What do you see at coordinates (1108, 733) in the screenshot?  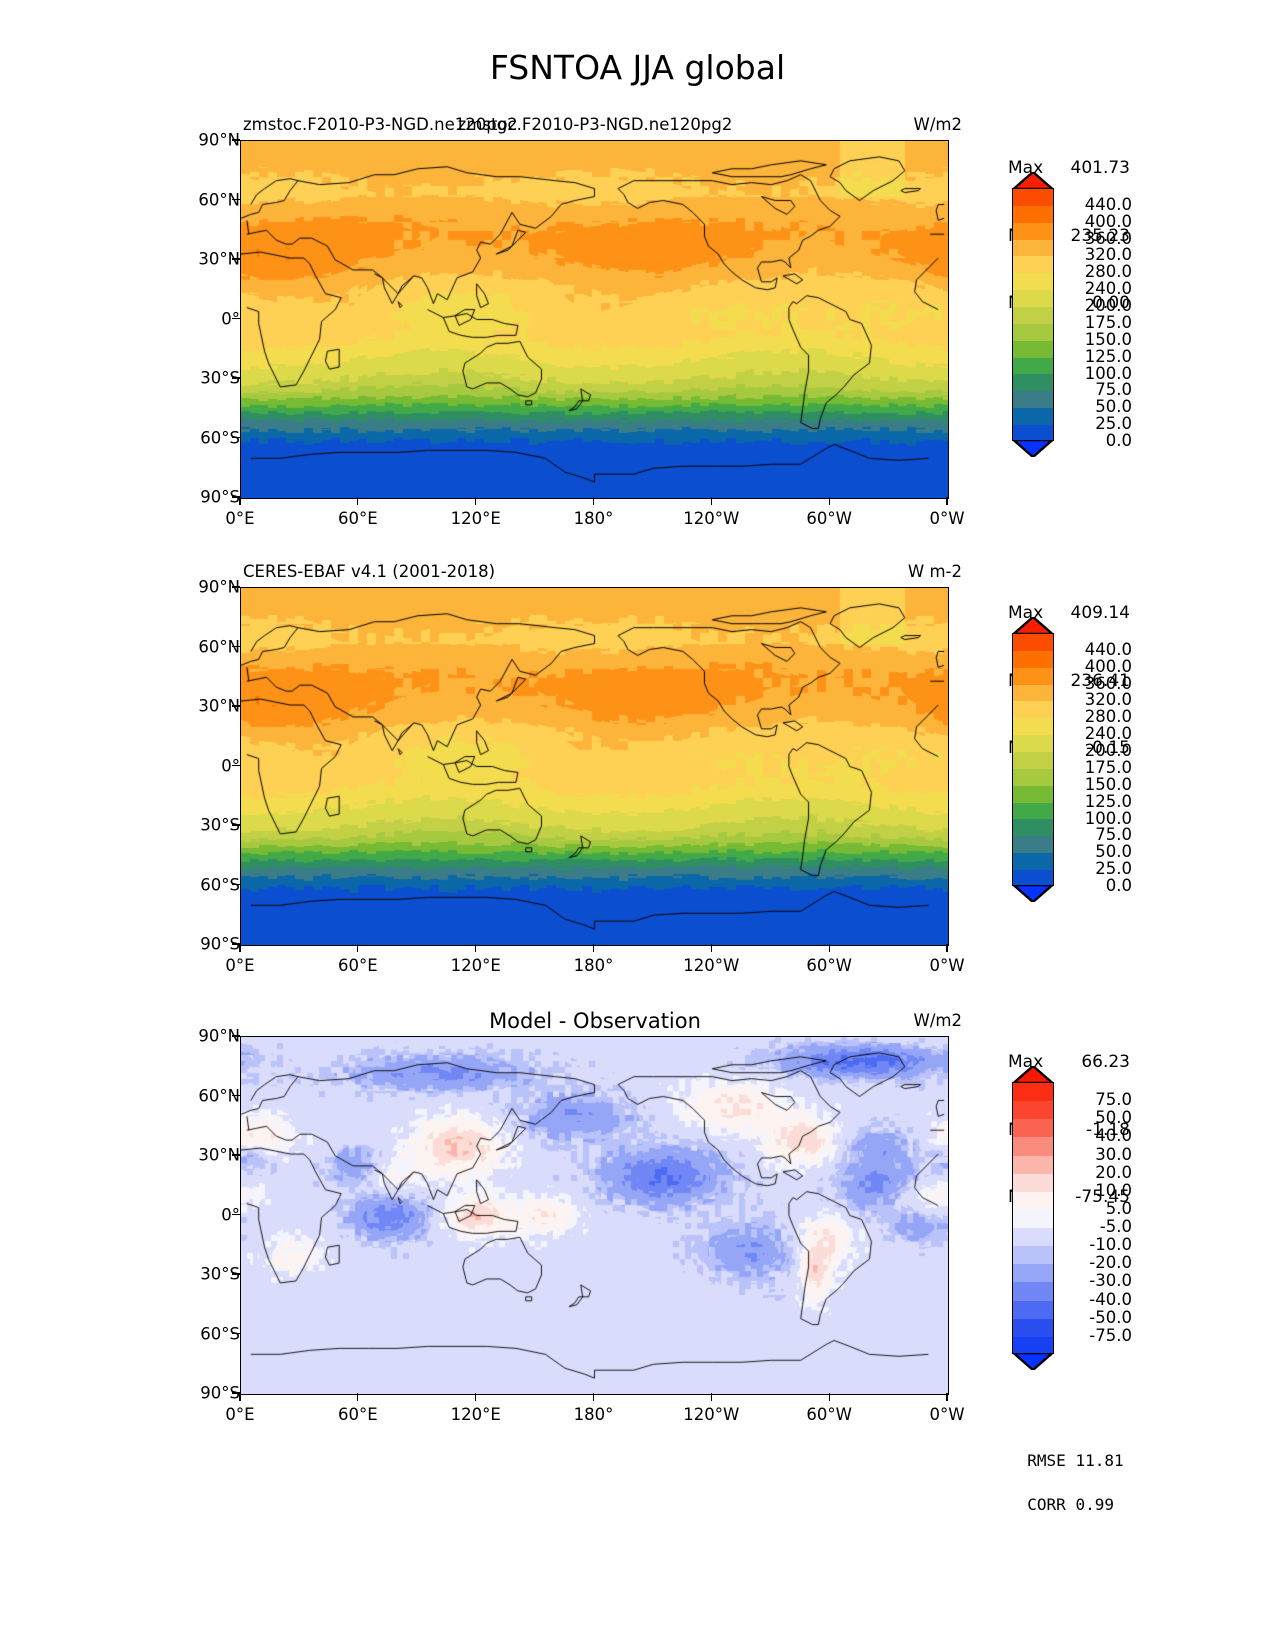 I see `colorbar-tick-label: 240.0` at bounding box center [1108, 733].